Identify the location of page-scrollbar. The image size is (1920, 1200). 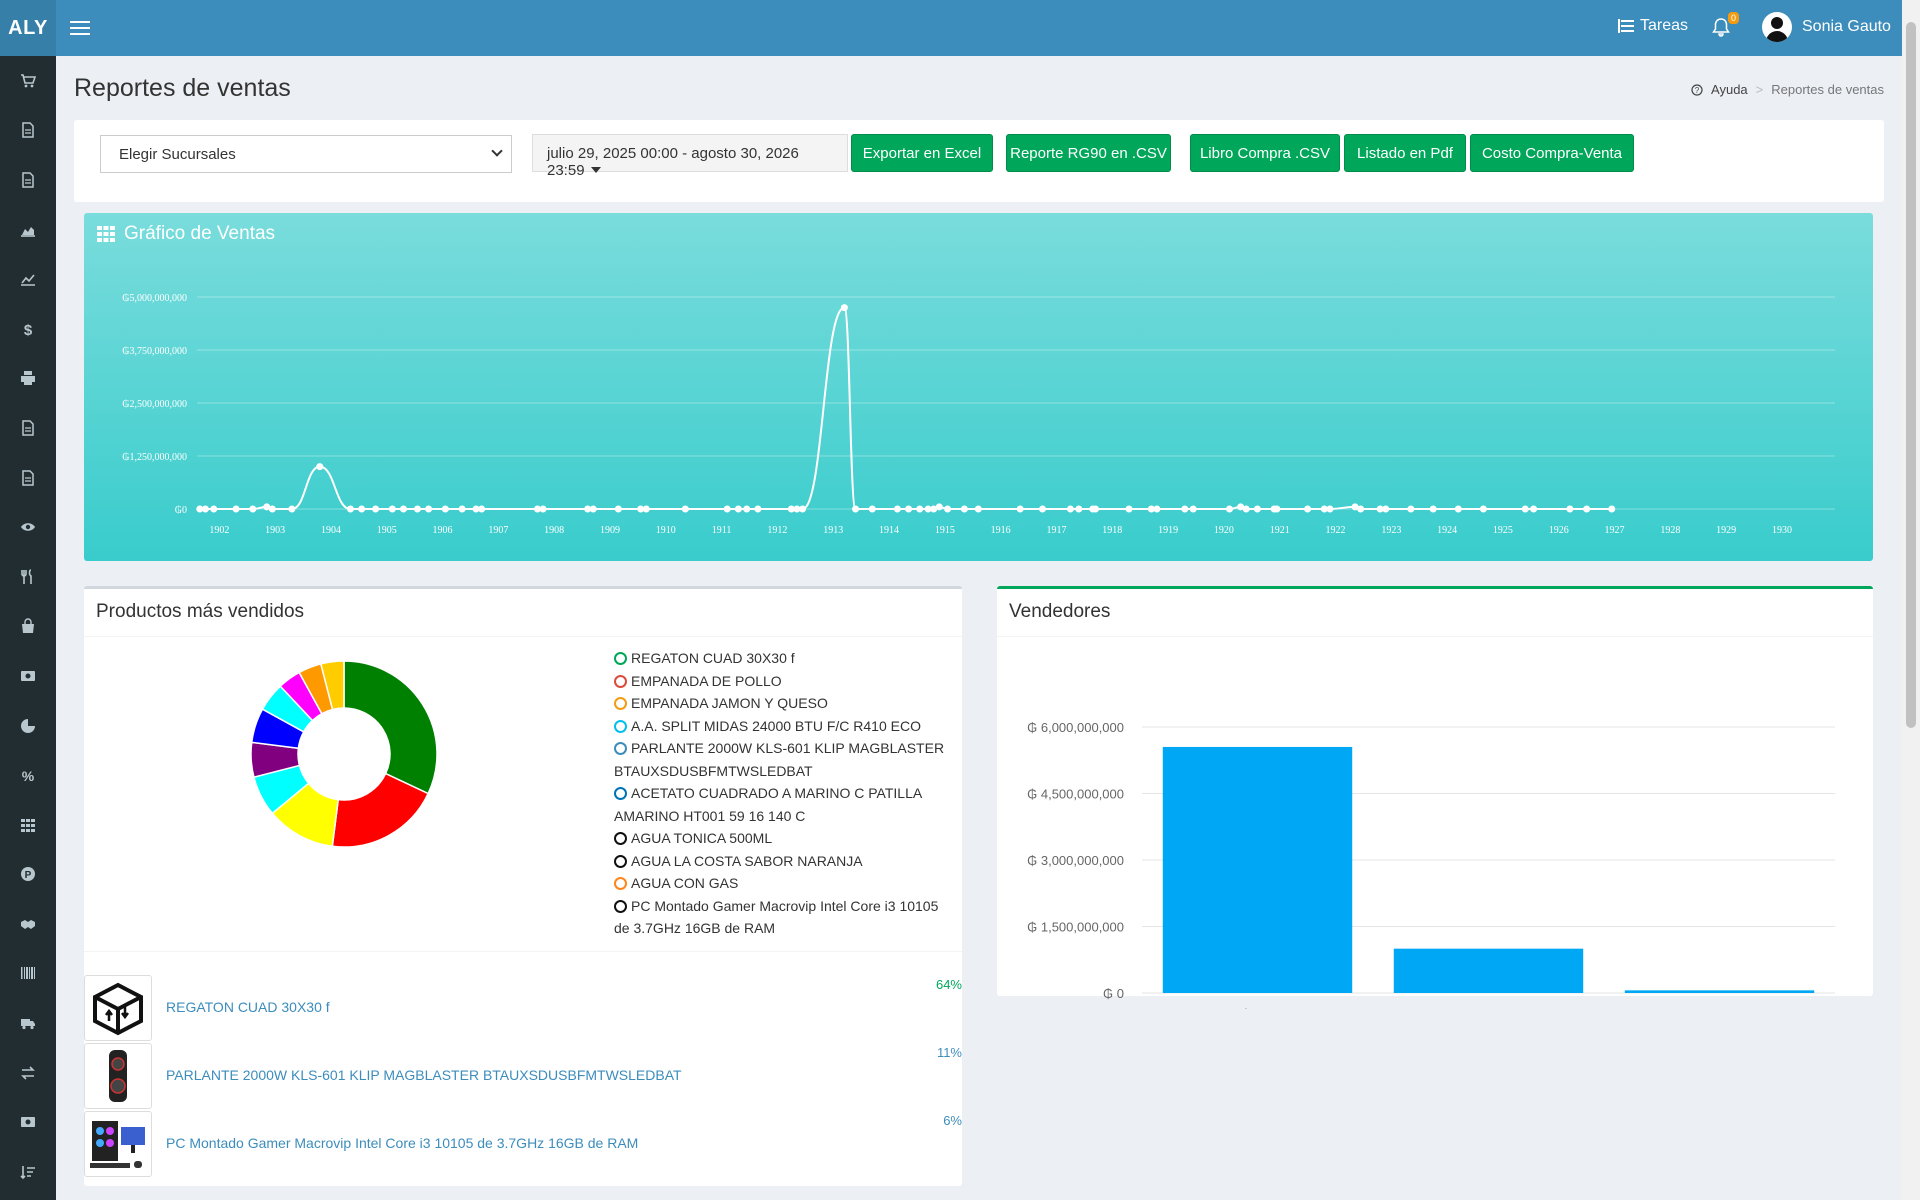
(1911, 600).